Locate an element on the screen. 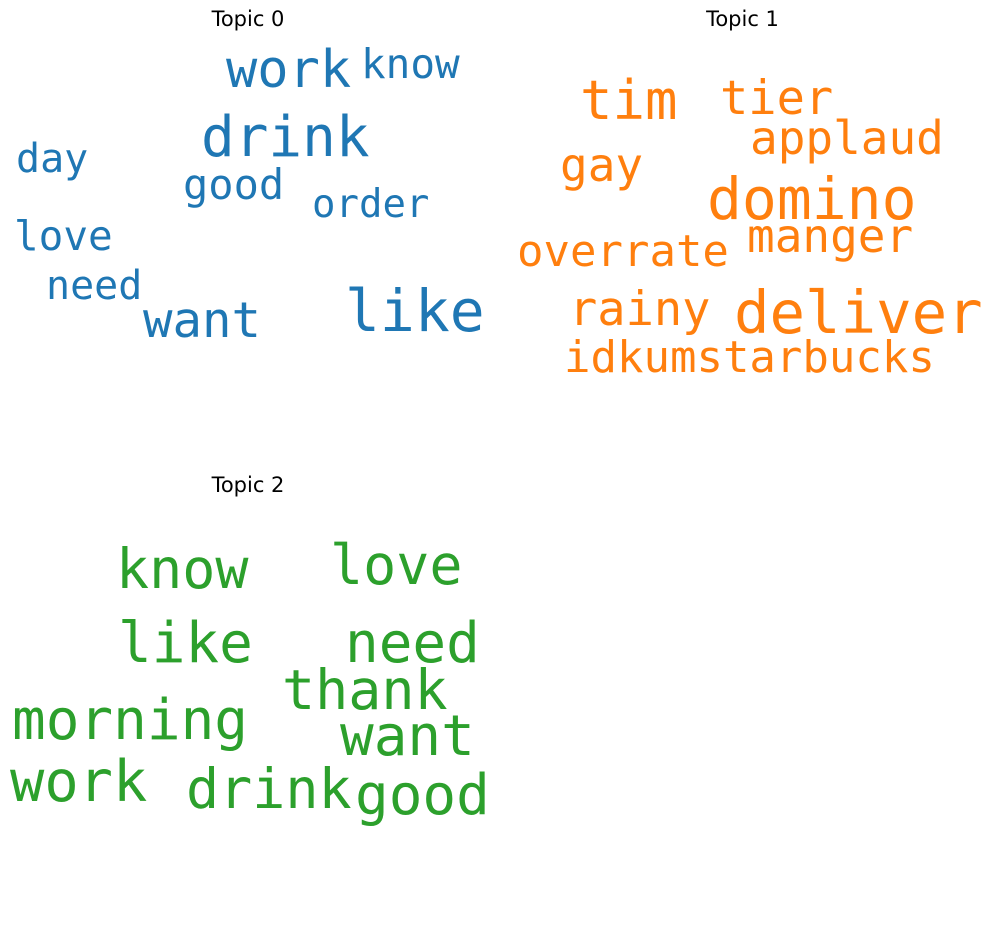  word: day is located at coordinates (52, 159).